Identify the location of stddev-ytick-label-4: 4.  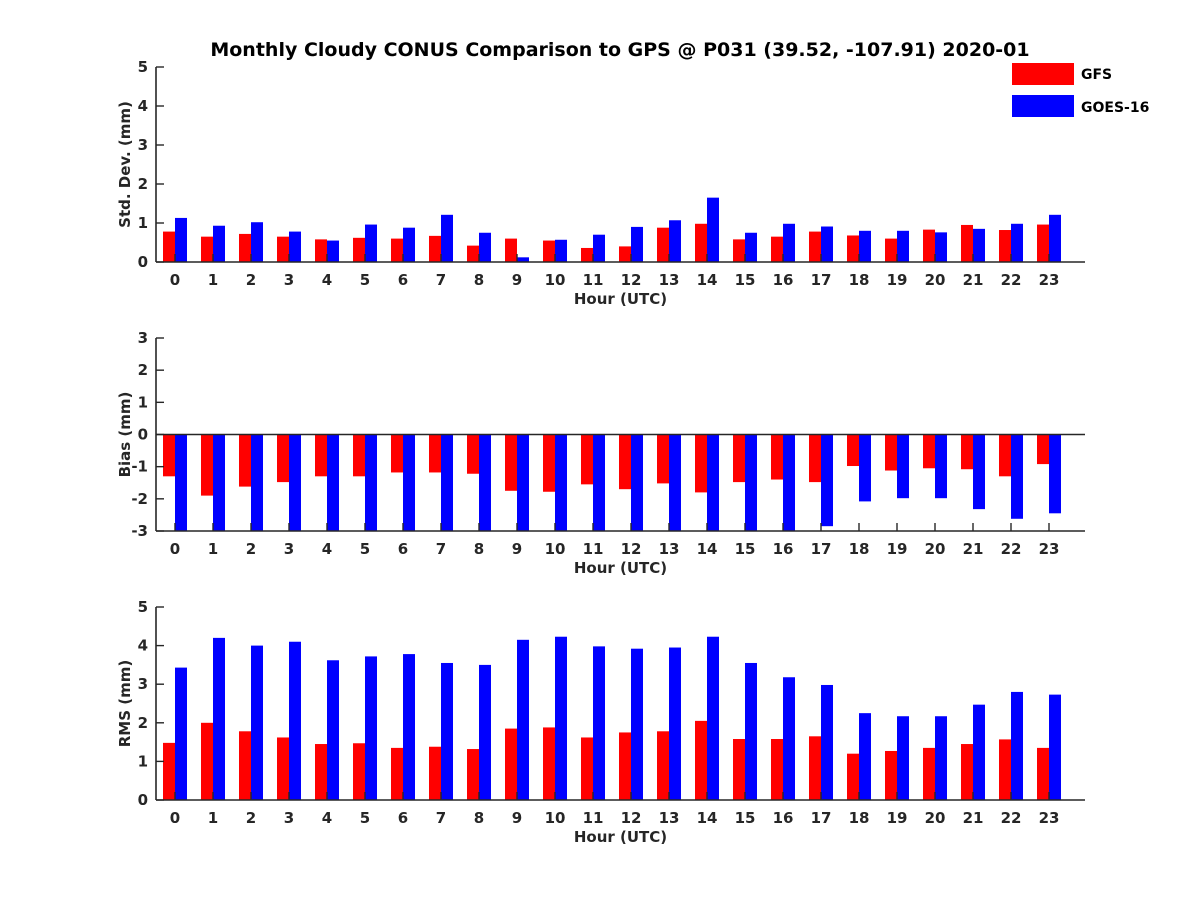
(143, 106).